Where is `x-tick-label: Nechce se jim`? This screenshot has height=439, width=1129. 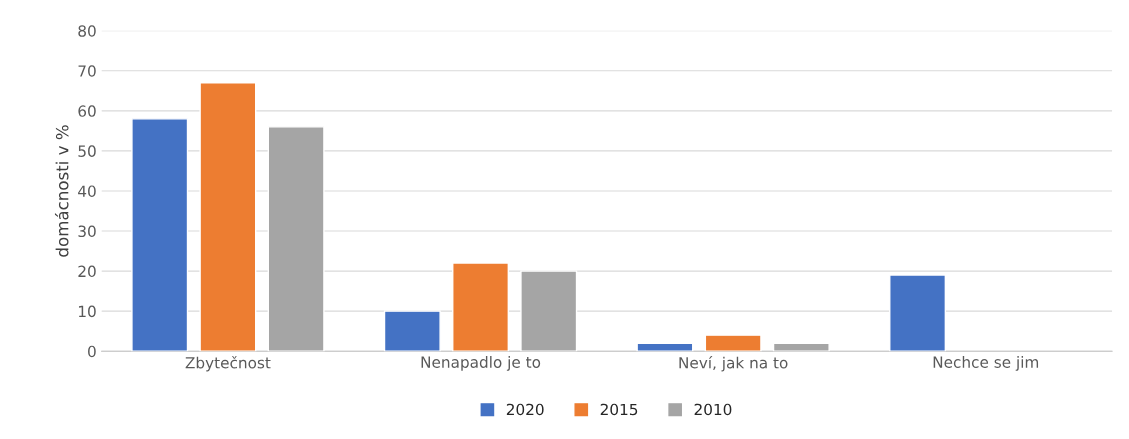
x-tick-label: Nechce se jim is located at coordinates (986, 363).